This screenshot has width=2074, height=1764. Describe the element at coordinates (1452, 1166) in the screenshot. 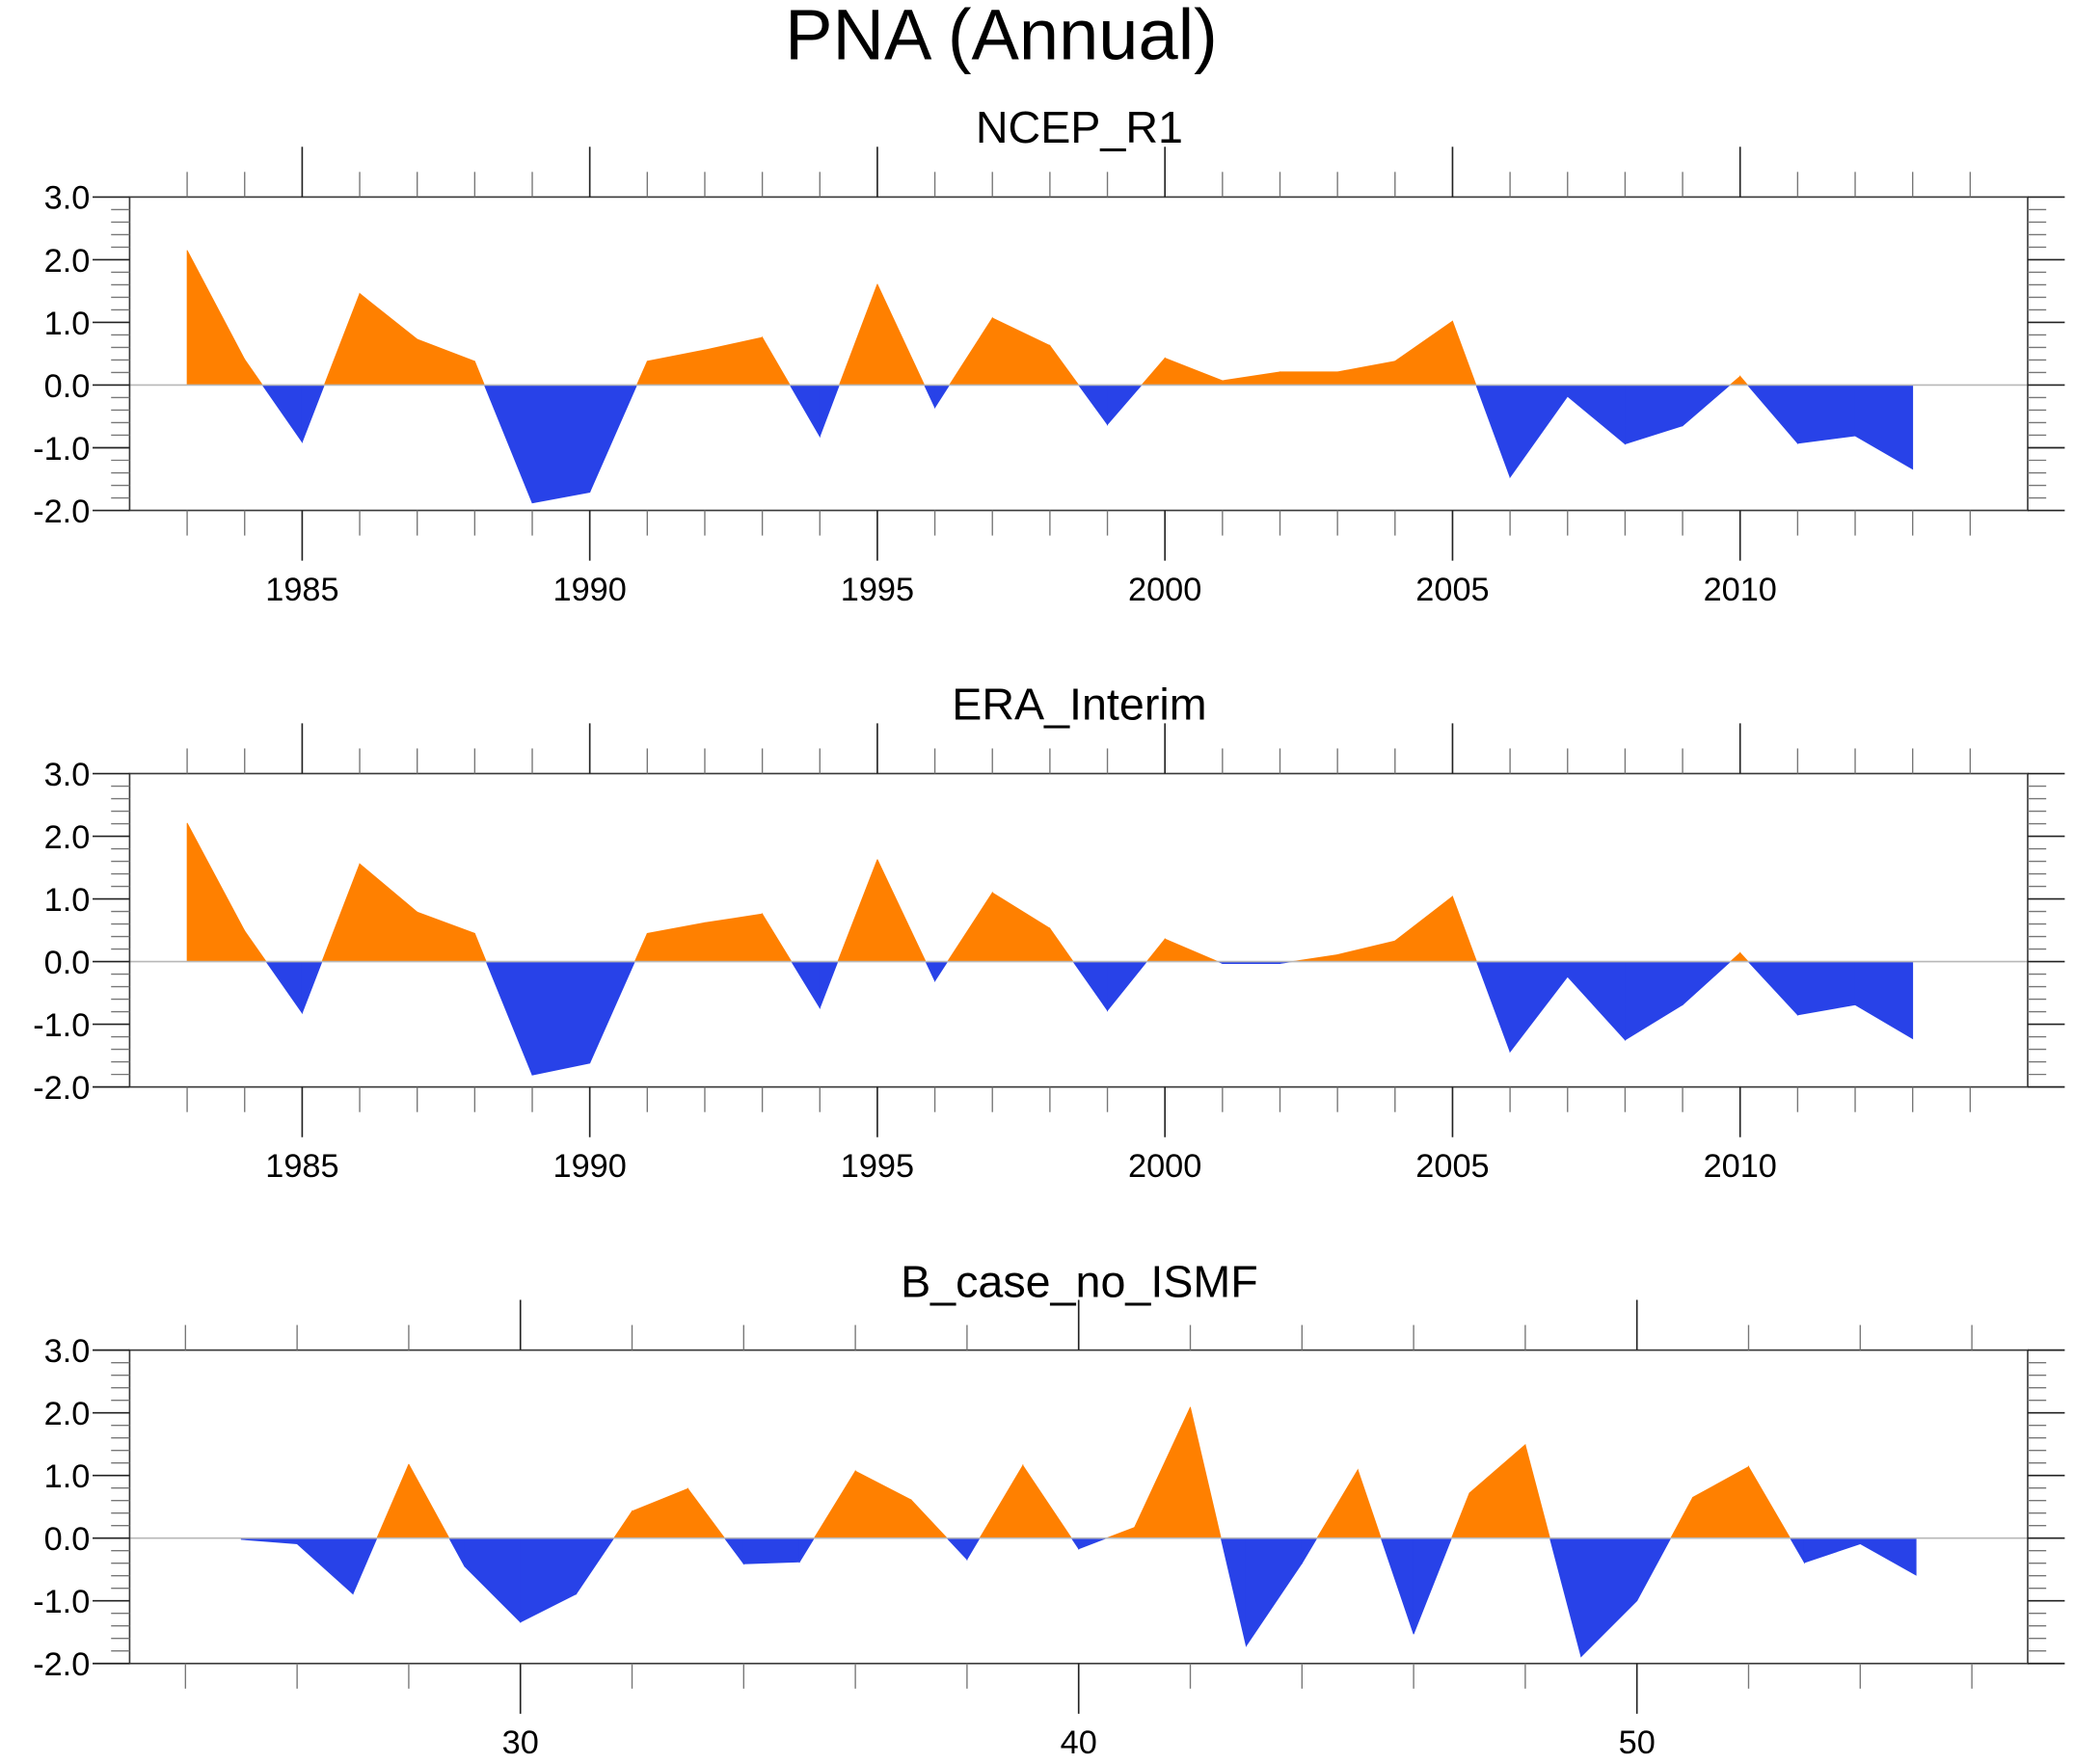

I see `x-tick-label: 2005` at that location.